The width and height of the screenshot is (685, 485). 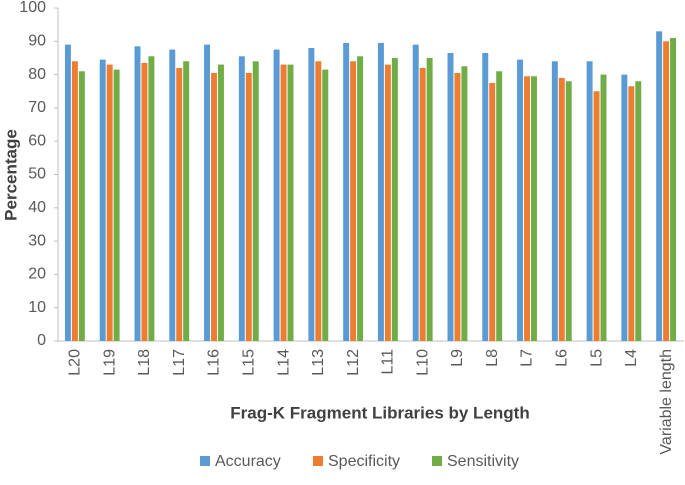 What do you see at coordinates (457, 358) in the screenshot?
I see `x-tick-label: L9` at bounding box center [457, 358].